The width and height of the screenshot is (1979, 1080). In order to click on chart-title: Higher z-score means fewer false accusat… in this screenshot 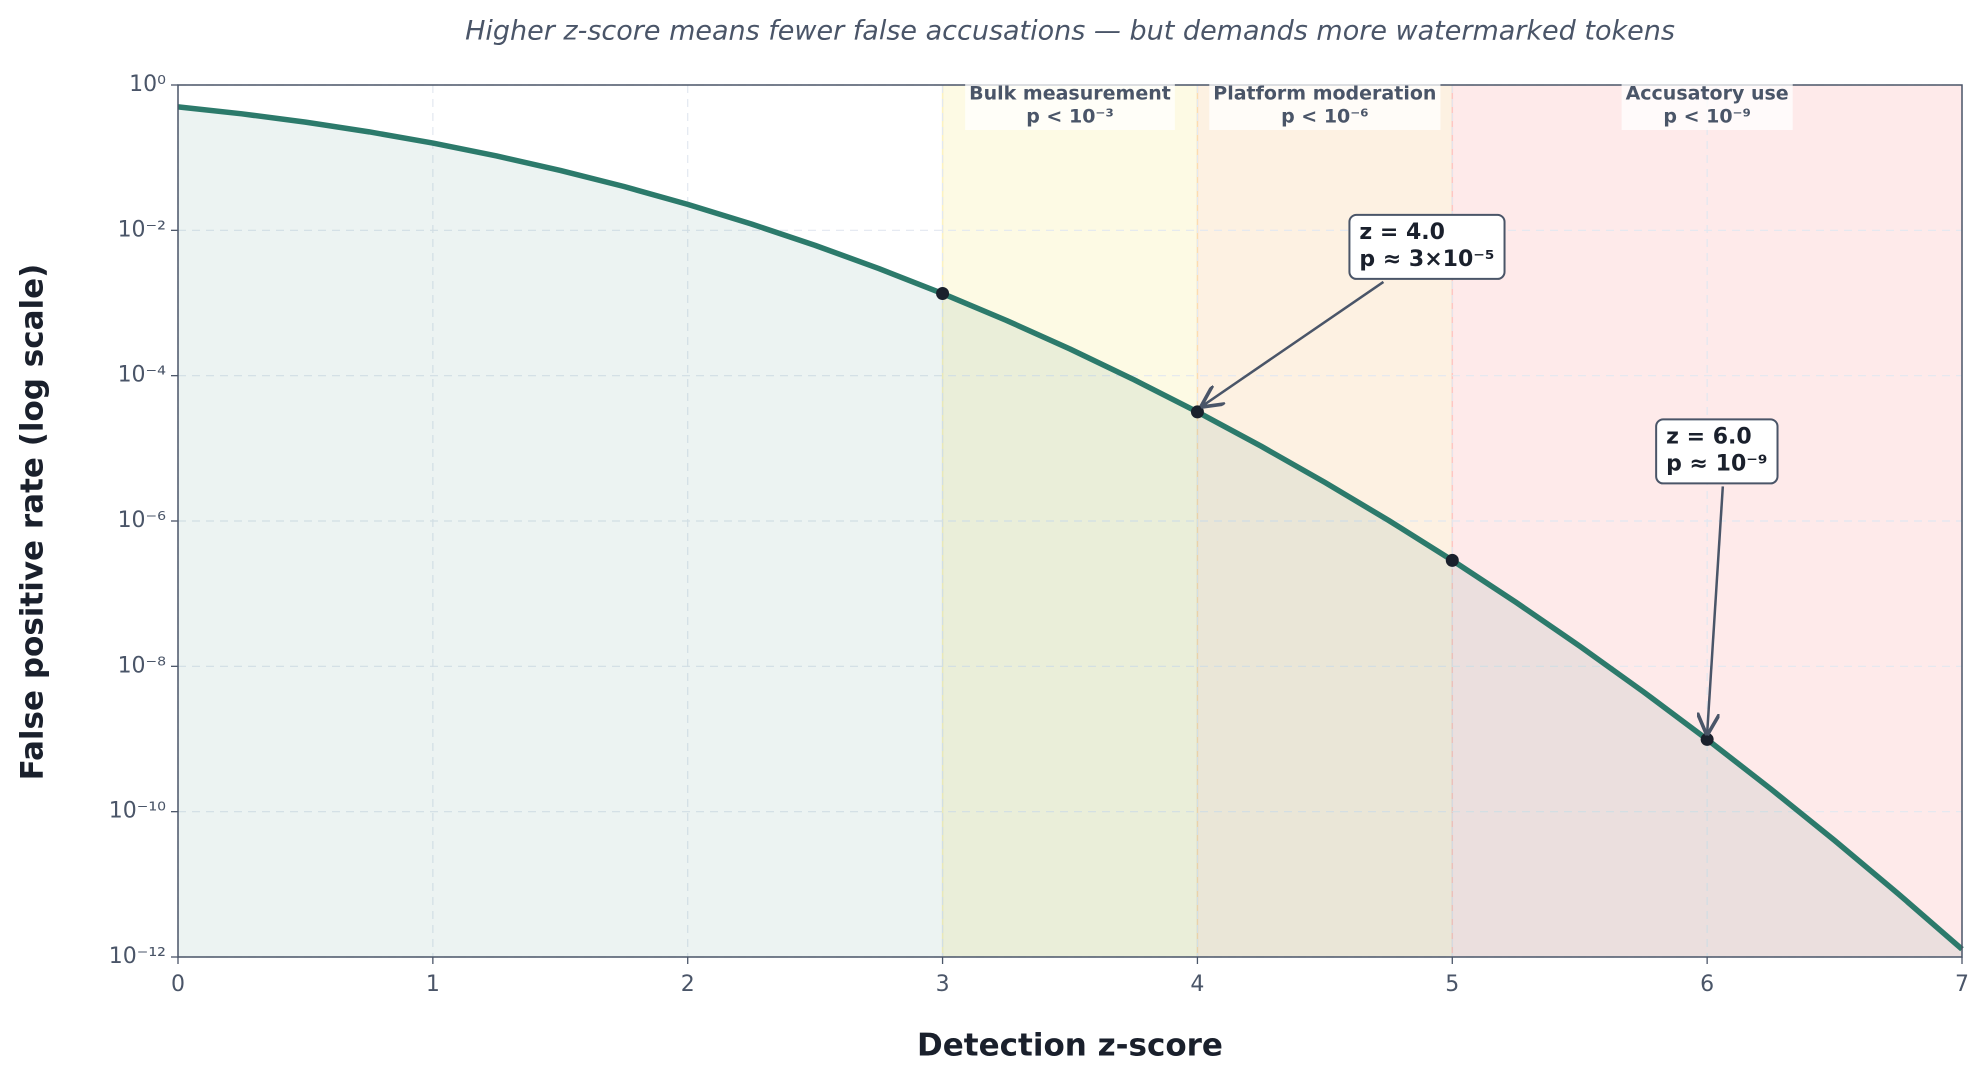, I will do `click(1070, 31)`.